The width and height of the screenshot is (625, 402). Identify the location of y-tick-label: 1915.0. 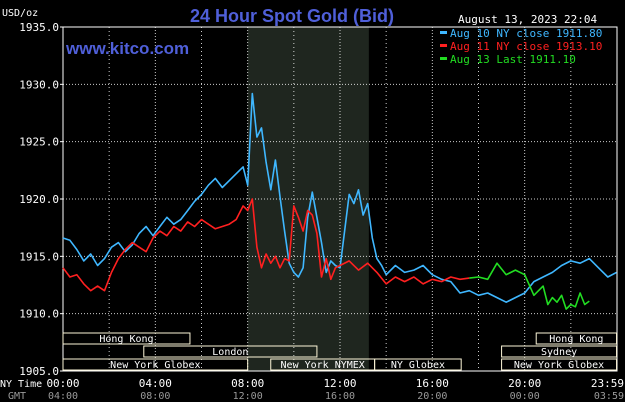
(39, 256).